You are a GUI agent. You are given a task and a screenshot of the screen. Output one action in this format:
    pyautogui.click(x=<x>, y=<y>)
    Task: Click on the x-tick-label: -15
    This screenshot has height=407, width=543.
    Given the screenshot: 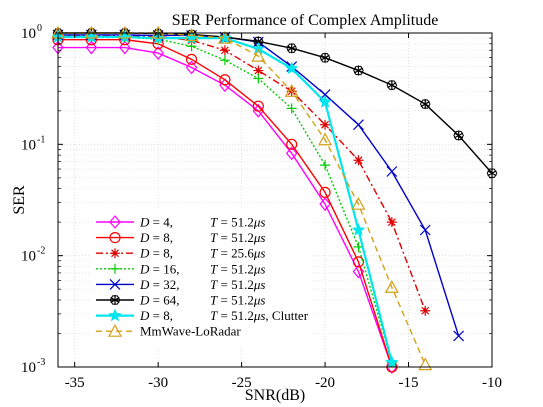 What is the action you would take?
    pyautogui.click(x=409, y=383)
    